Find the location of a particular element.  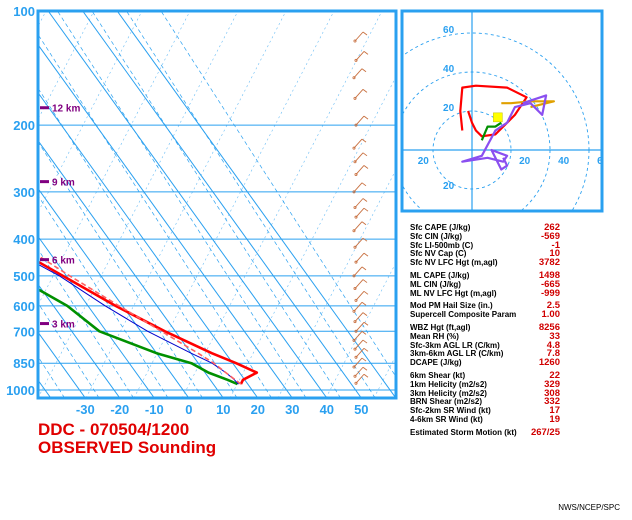

parameter-value: 262 is located at coordinates (552, 227).